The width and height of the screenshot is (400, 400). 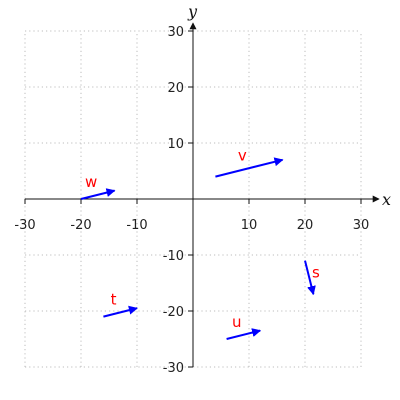 I want to click on vector-label-v: v, so click(x=242, y=156).